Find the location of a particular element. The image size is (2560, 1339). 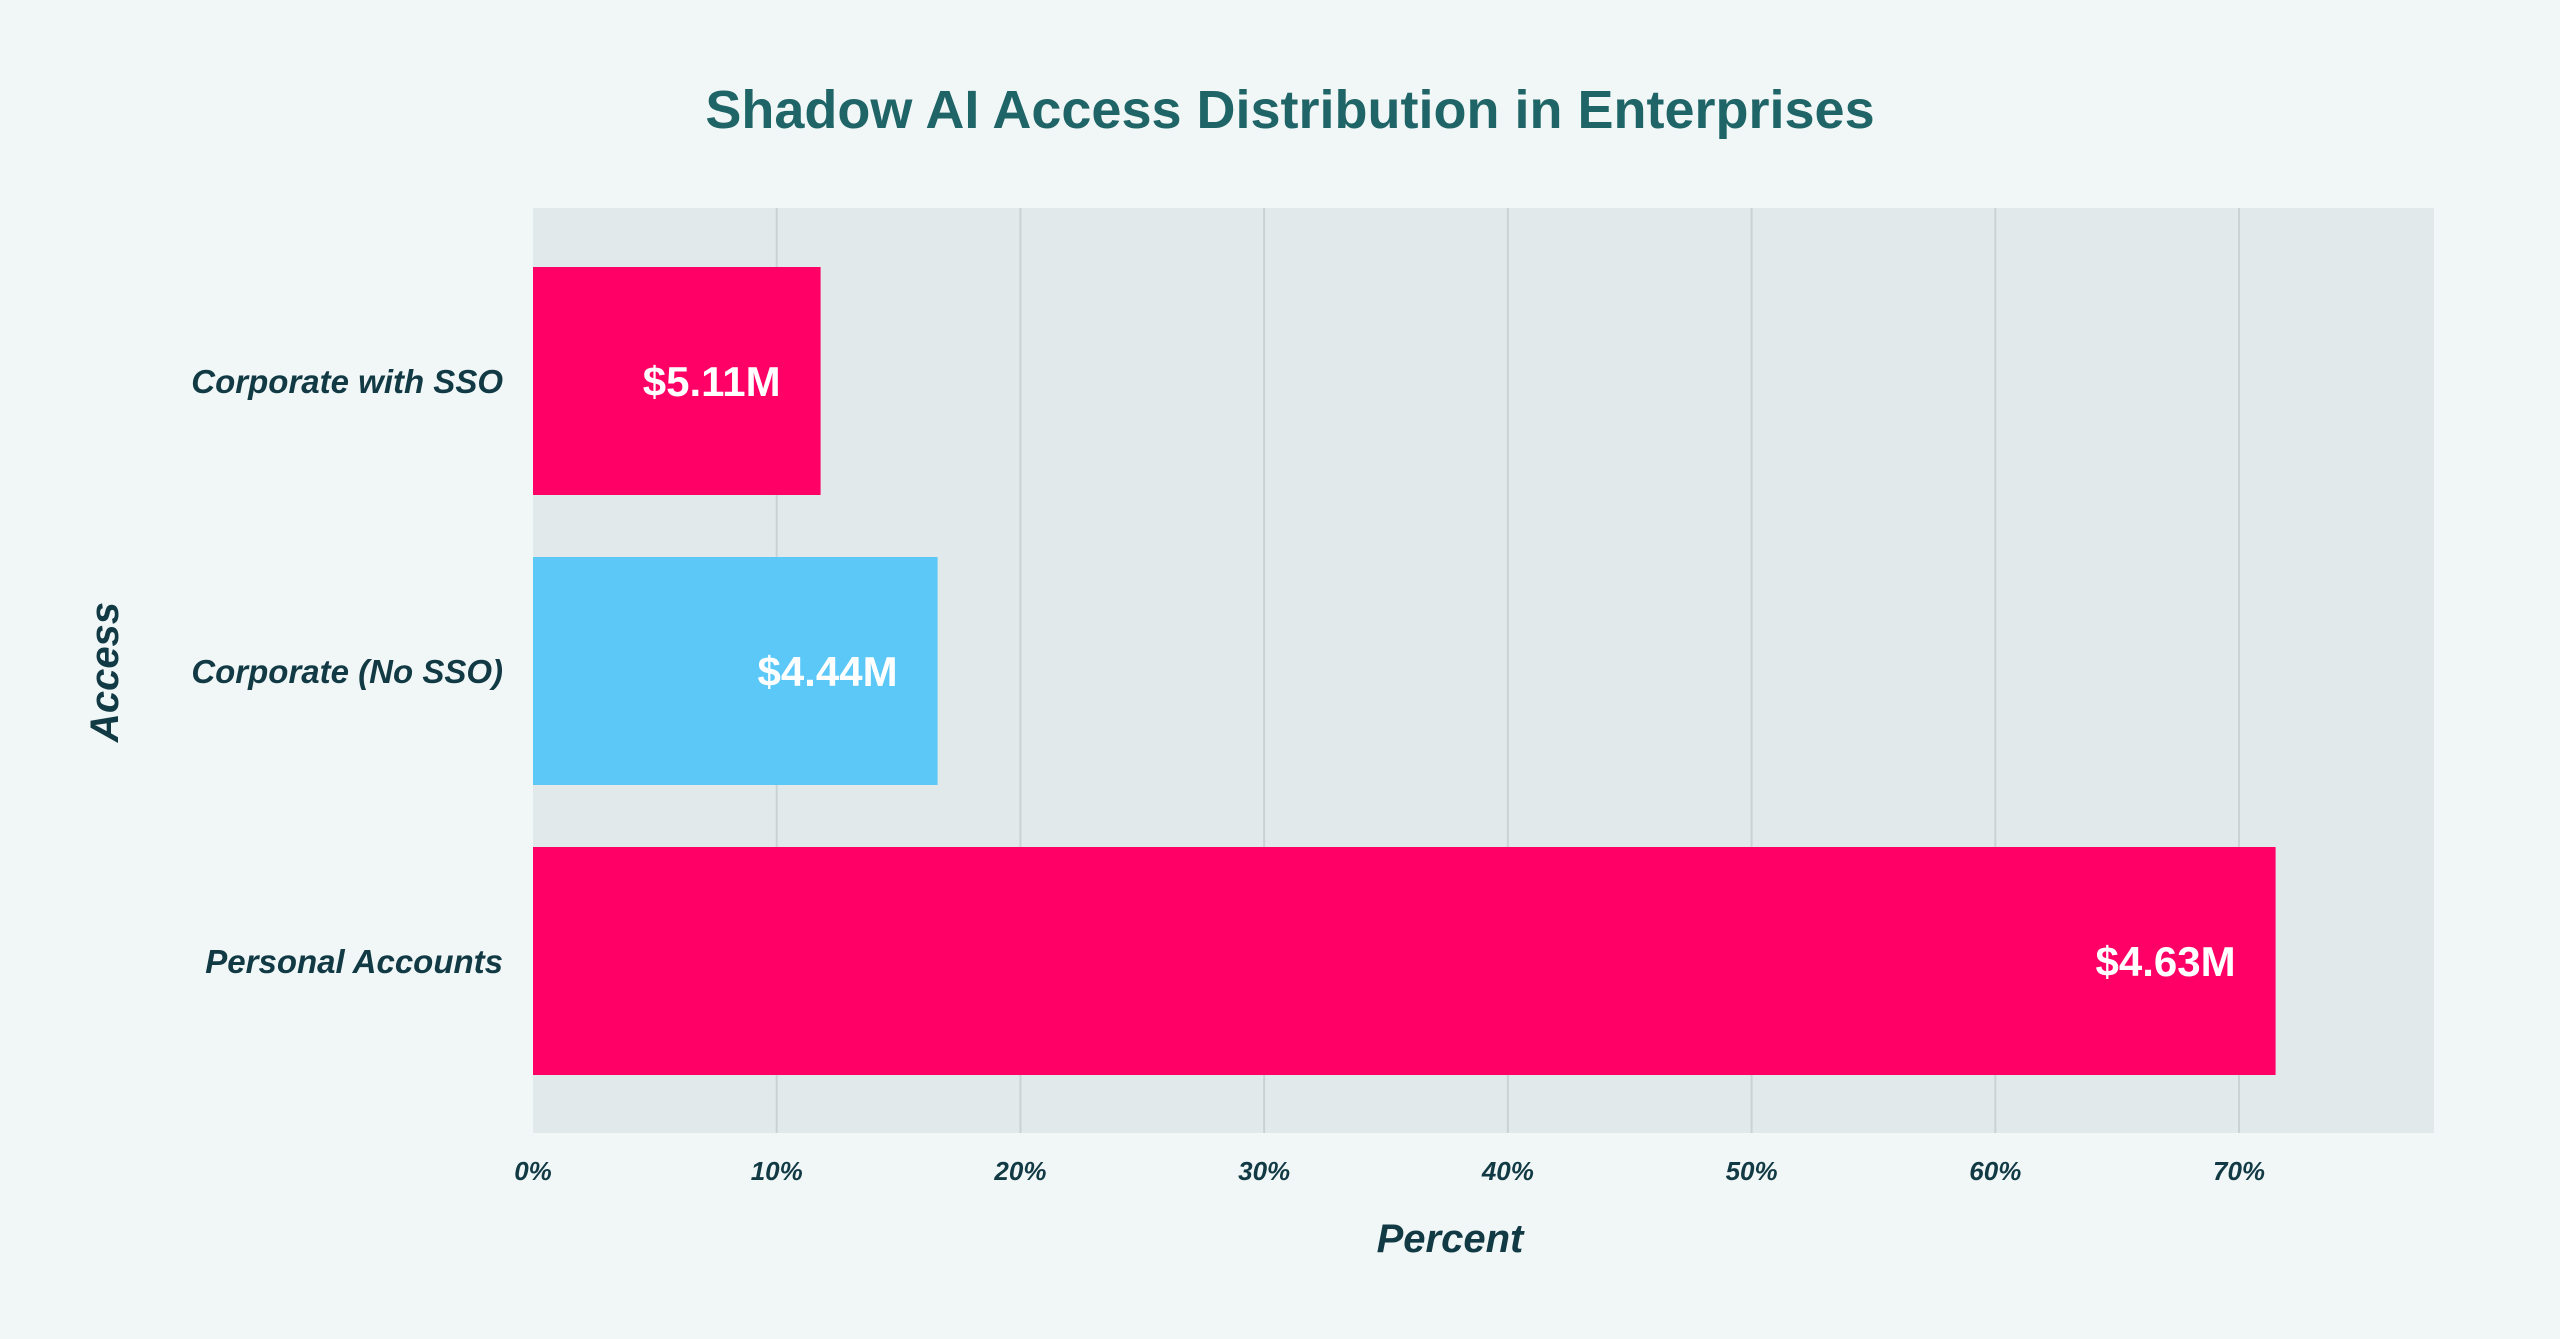

x-tick-label: 30% is located at coordinates (1264, 1171).